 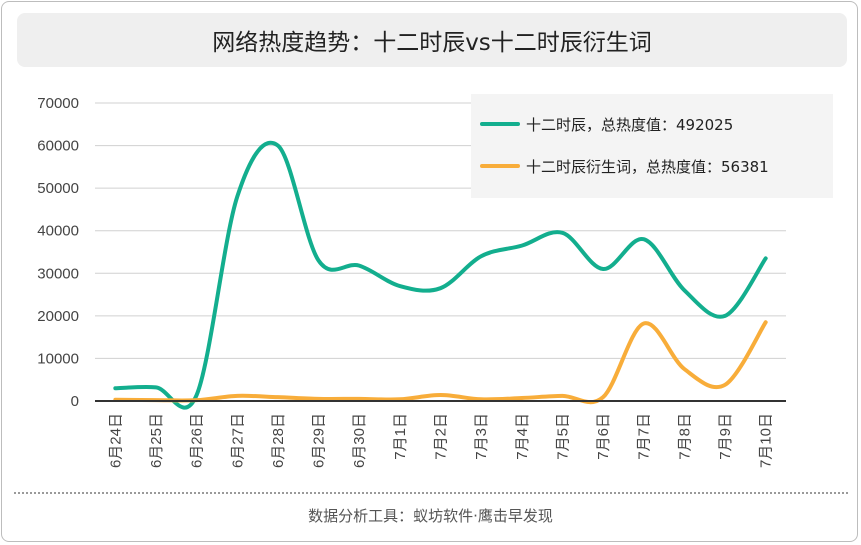 What do you see at coordinates (400, 436) in the screenshot?
I see `x-tick-label: 7月1日` at bounding box center [400, 436].